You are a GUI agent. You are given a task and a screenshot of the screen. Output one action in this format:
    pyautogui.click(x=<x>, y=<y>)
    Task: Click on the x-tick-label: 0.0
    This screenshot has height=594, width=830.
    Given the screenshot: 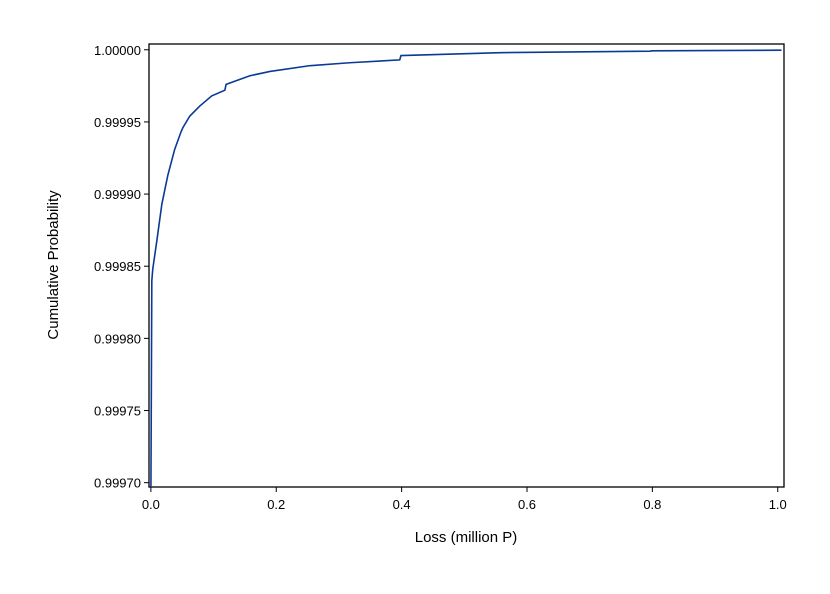 What is the action you would take?
    pyautogui.click(x=151, y=504)
    